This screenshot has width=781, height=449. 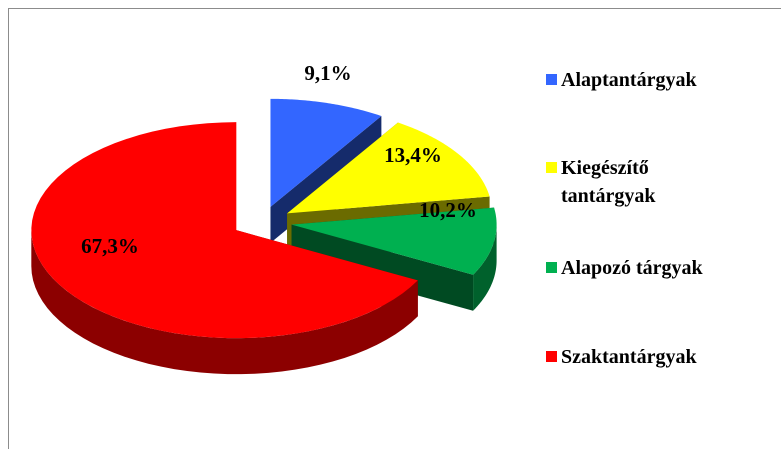 What do you see at coordinates (110, 246) in the screenshot?
I see `data-label: 67,3%` at bounding box center [110, 246].